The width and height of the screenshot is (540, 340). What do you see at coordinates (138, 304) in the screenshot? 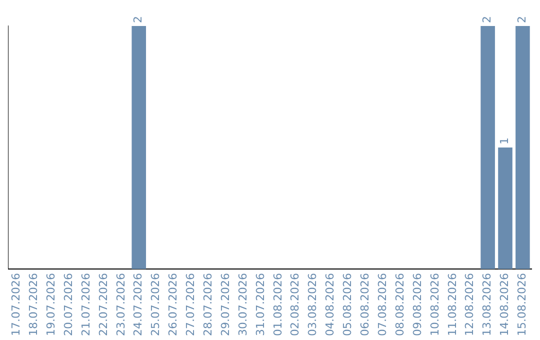
I see `x-tick-label: 24.07.2026` at bounding box center [138, 304].